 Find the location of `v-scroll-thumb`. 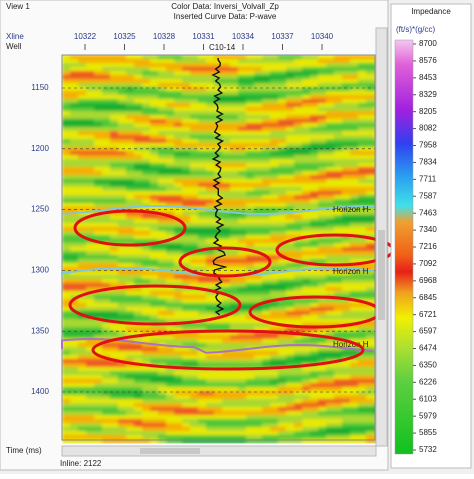

v-scroll-thumb is located at coordinates (381, 275).